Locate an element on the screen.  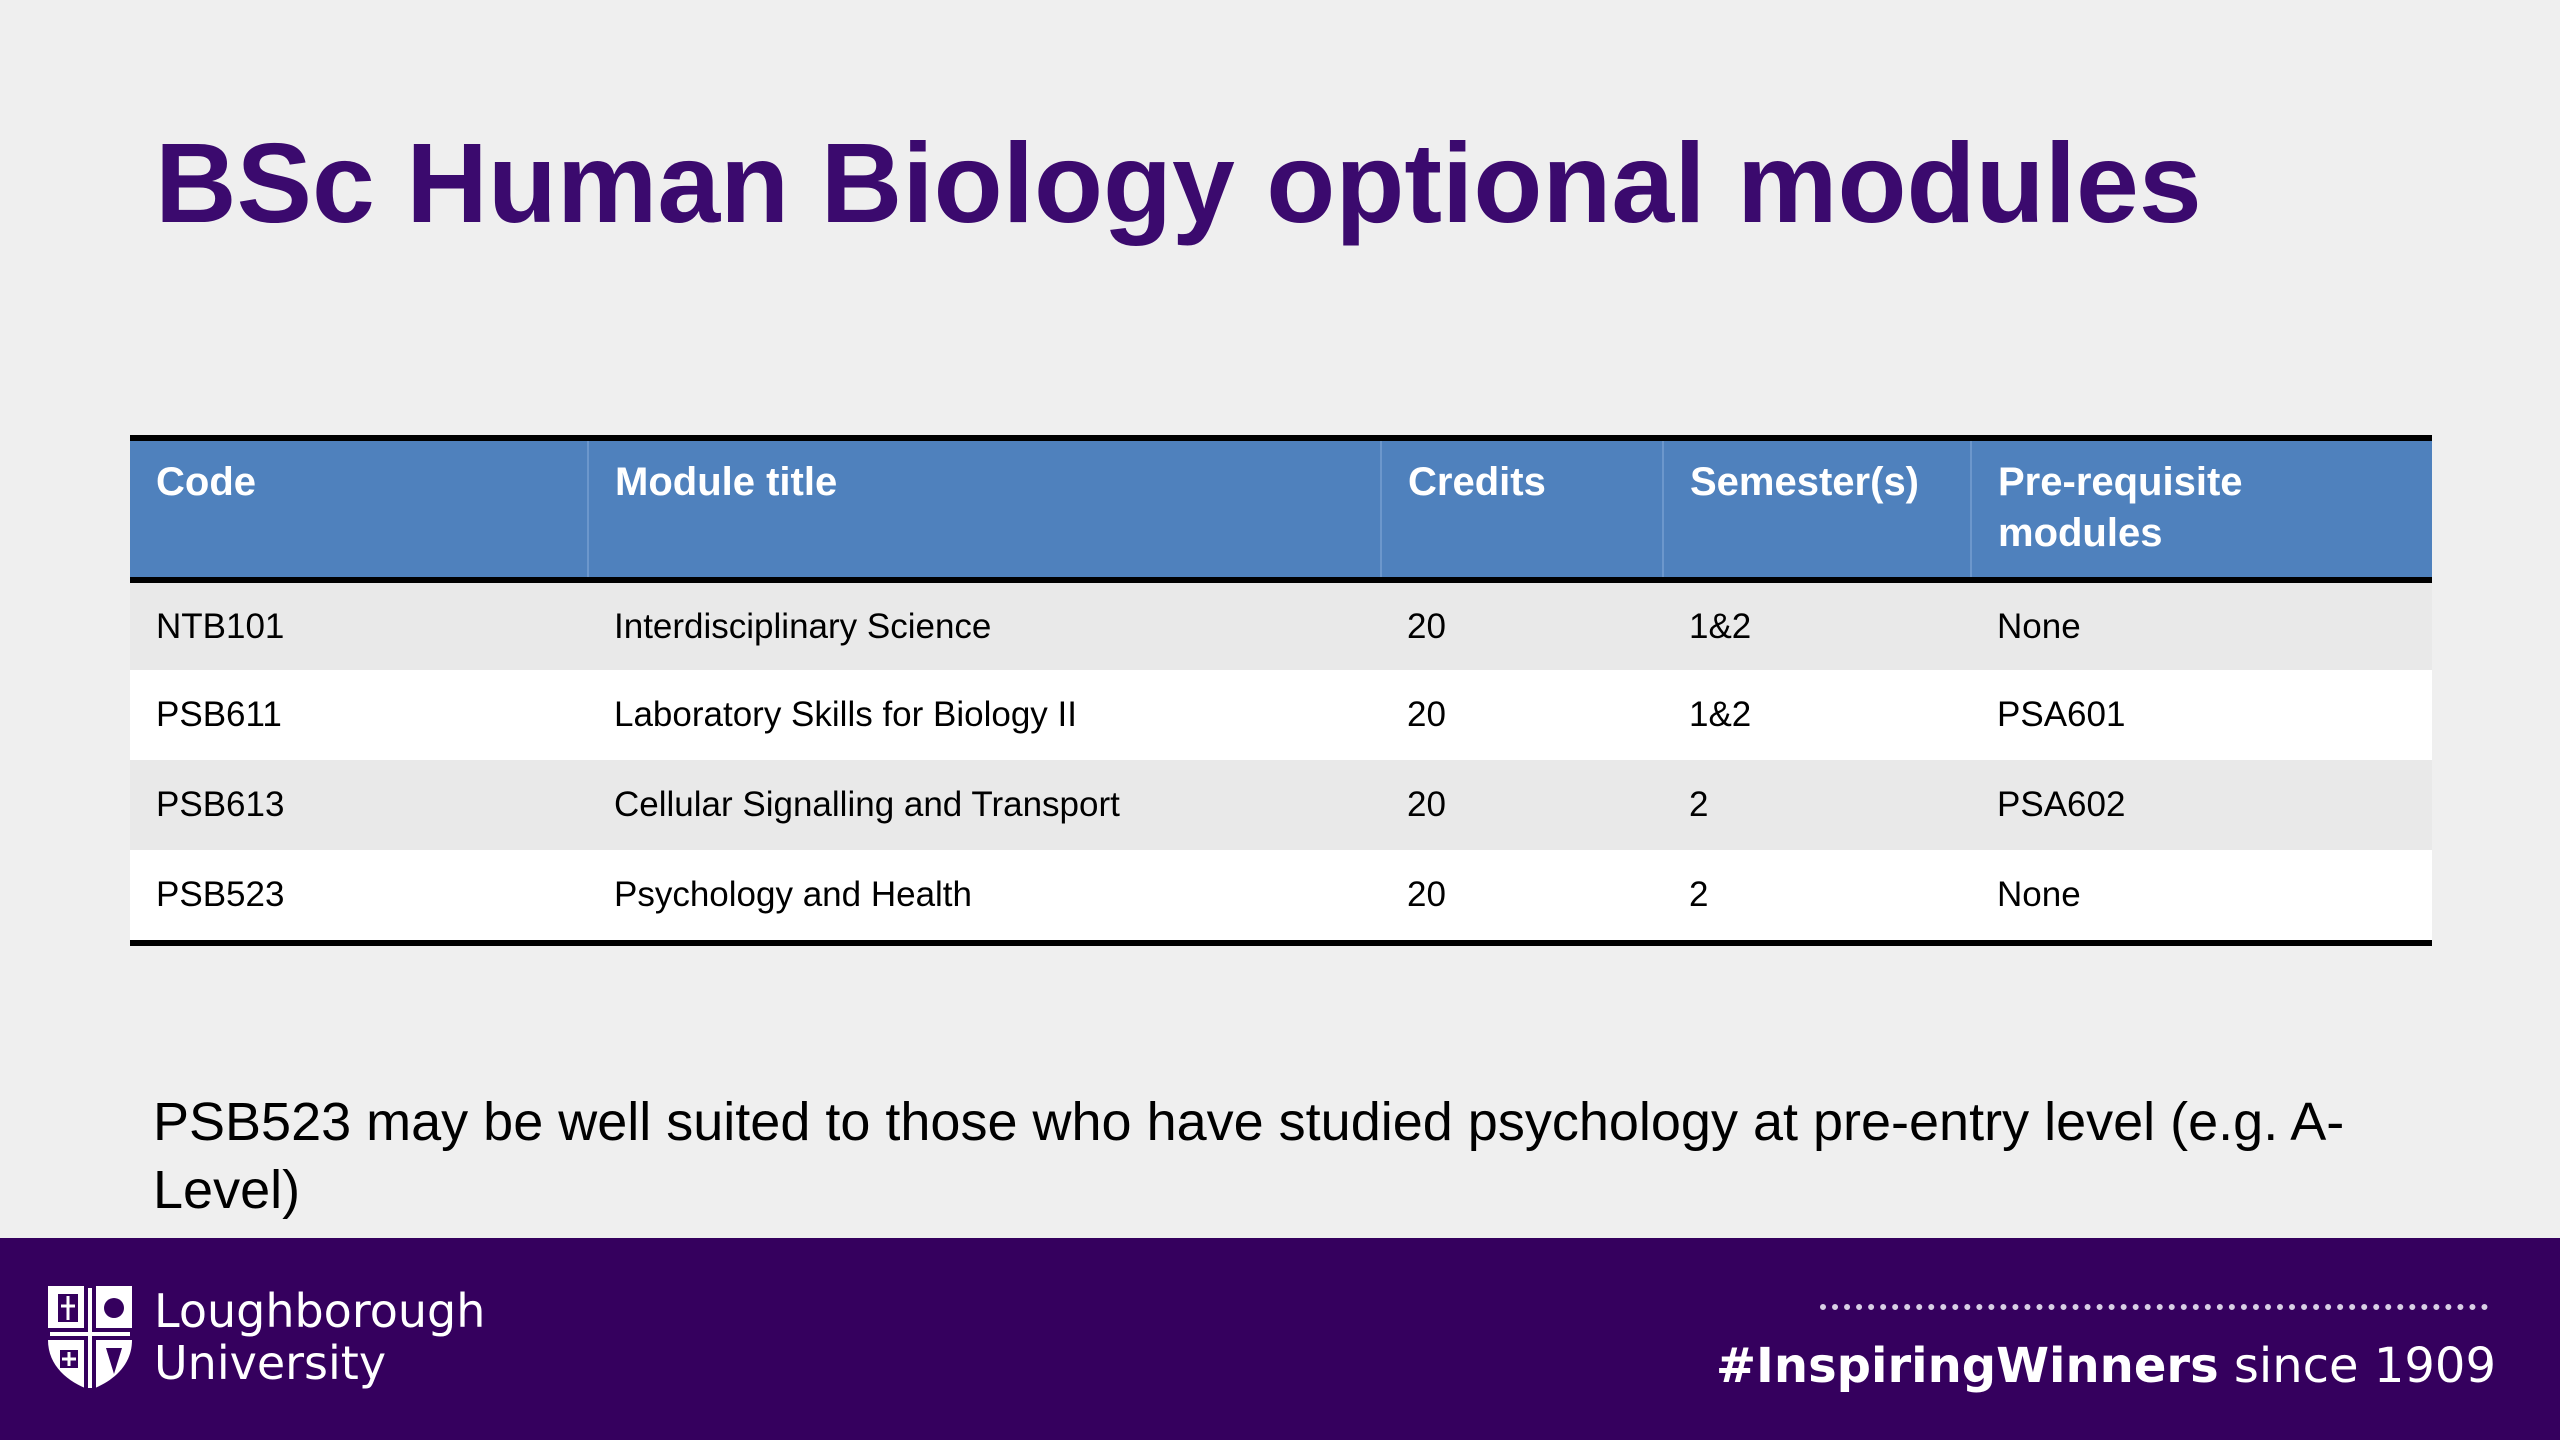
slide-title: BSc Human Biology optional modules is located at coordinates (1178, 183).